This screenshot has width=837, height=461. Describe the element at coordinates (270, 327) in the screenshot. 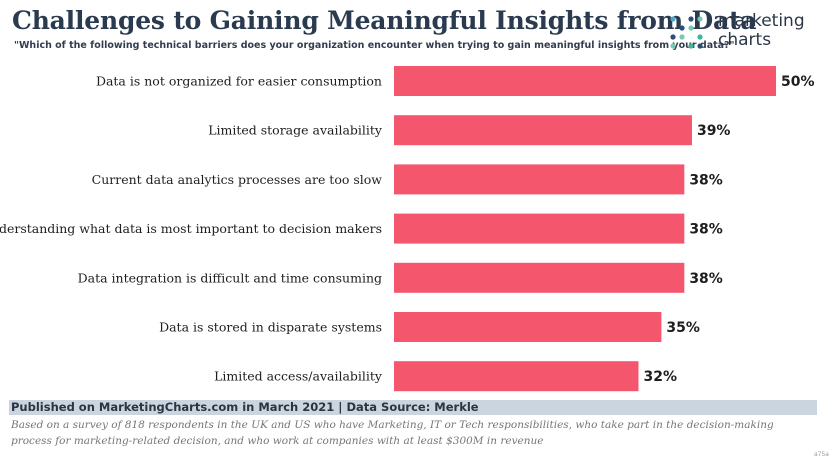

I see `category-label: Data is stored in disparate systems` at that location.